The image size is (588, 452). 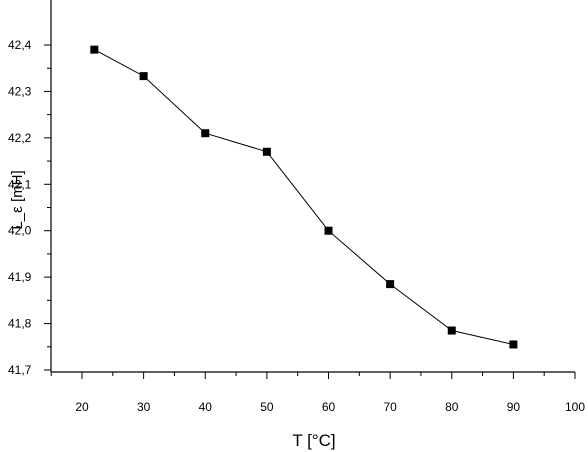 I want to click on y-tick-label: 42,2, so click(x=20, y=138).